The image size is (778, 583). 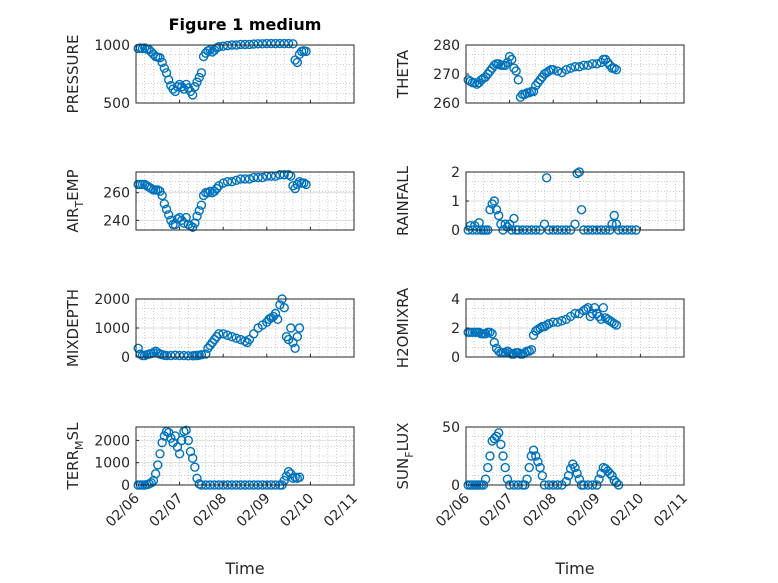 What do you see at coordinates (446, 75) in the screenshot?
I see `y-tick-label: 270` at bounding box center [446, 75].